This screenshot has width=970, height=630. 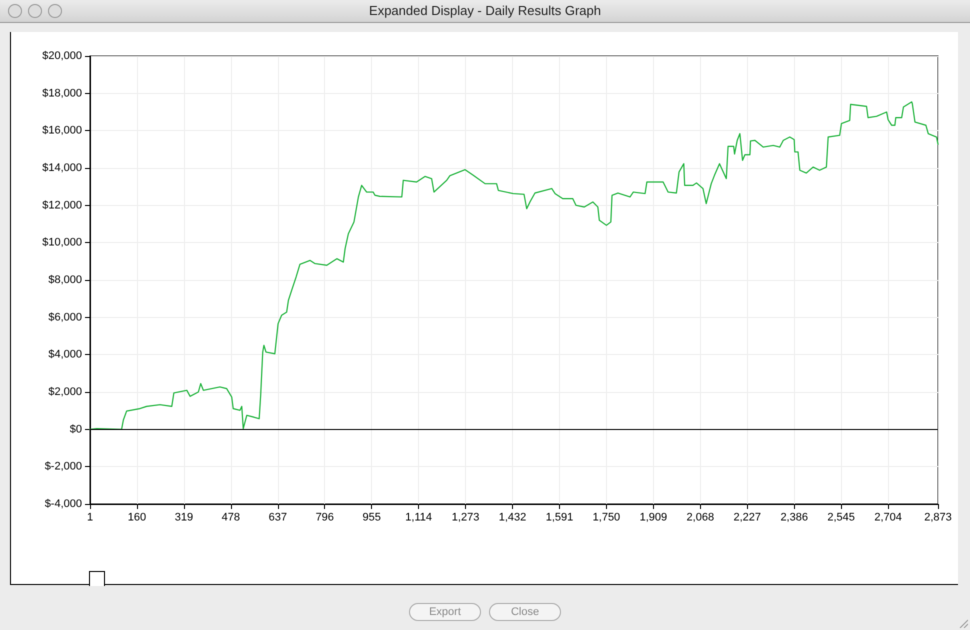 What do you see at coordinates (841, 518) in the screenshot?
I see `x-tick-label: 2,545` at bounding box center [841, 518].